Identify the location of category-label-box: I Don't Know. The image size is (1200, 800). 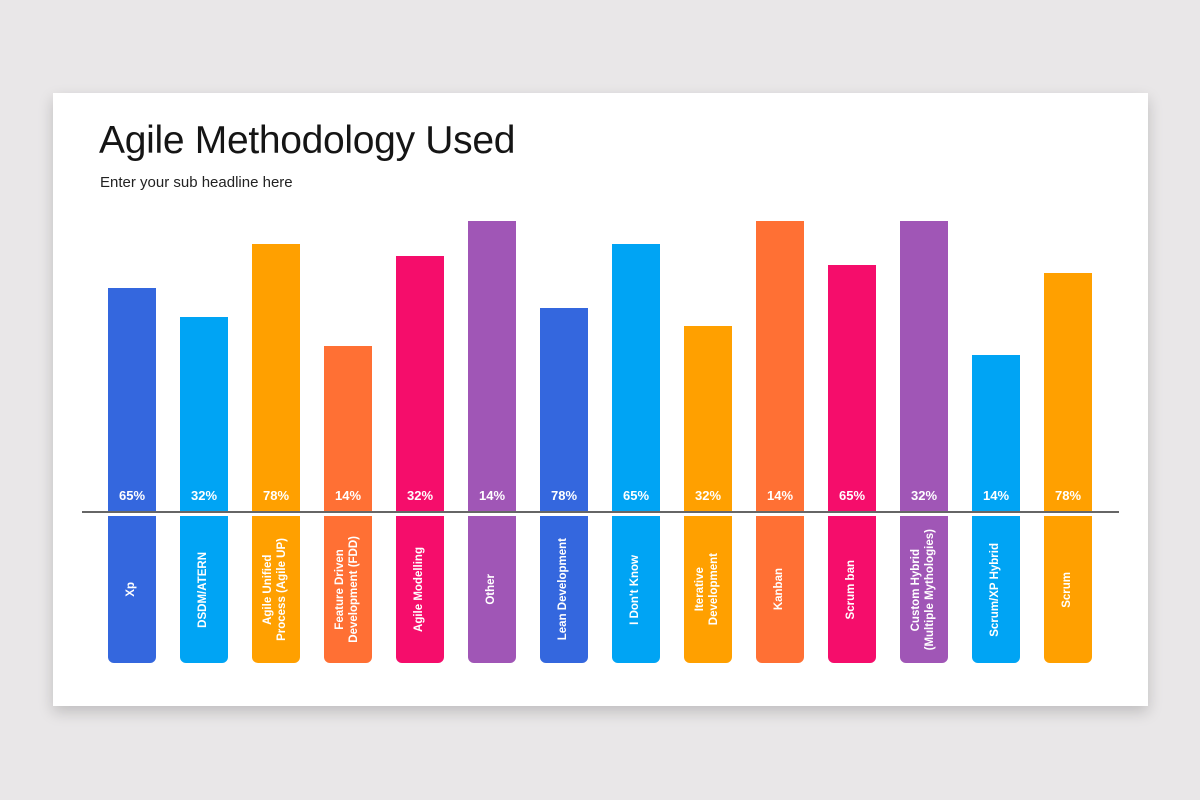
(636, 589).